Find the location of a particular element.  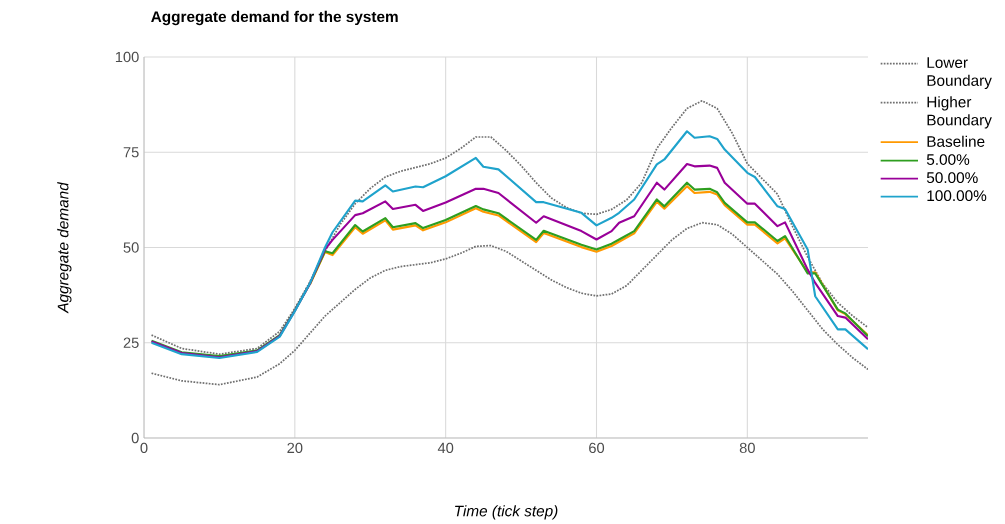

legend-label: Lower Boundary is located at coordinates (959, 73).